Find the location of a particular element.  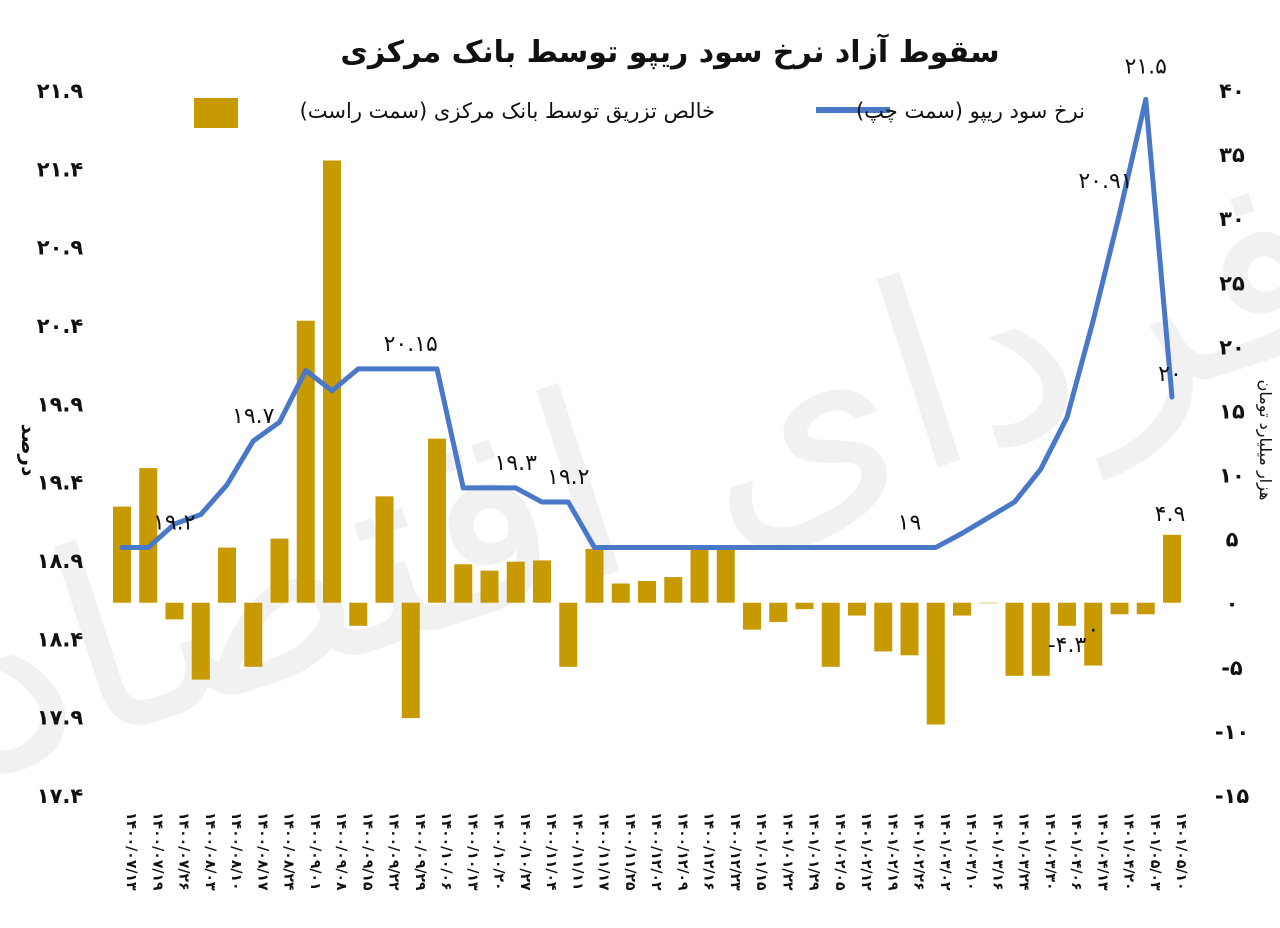

right-tick-label: ۱۵ is located at coordinates (1232, 411).